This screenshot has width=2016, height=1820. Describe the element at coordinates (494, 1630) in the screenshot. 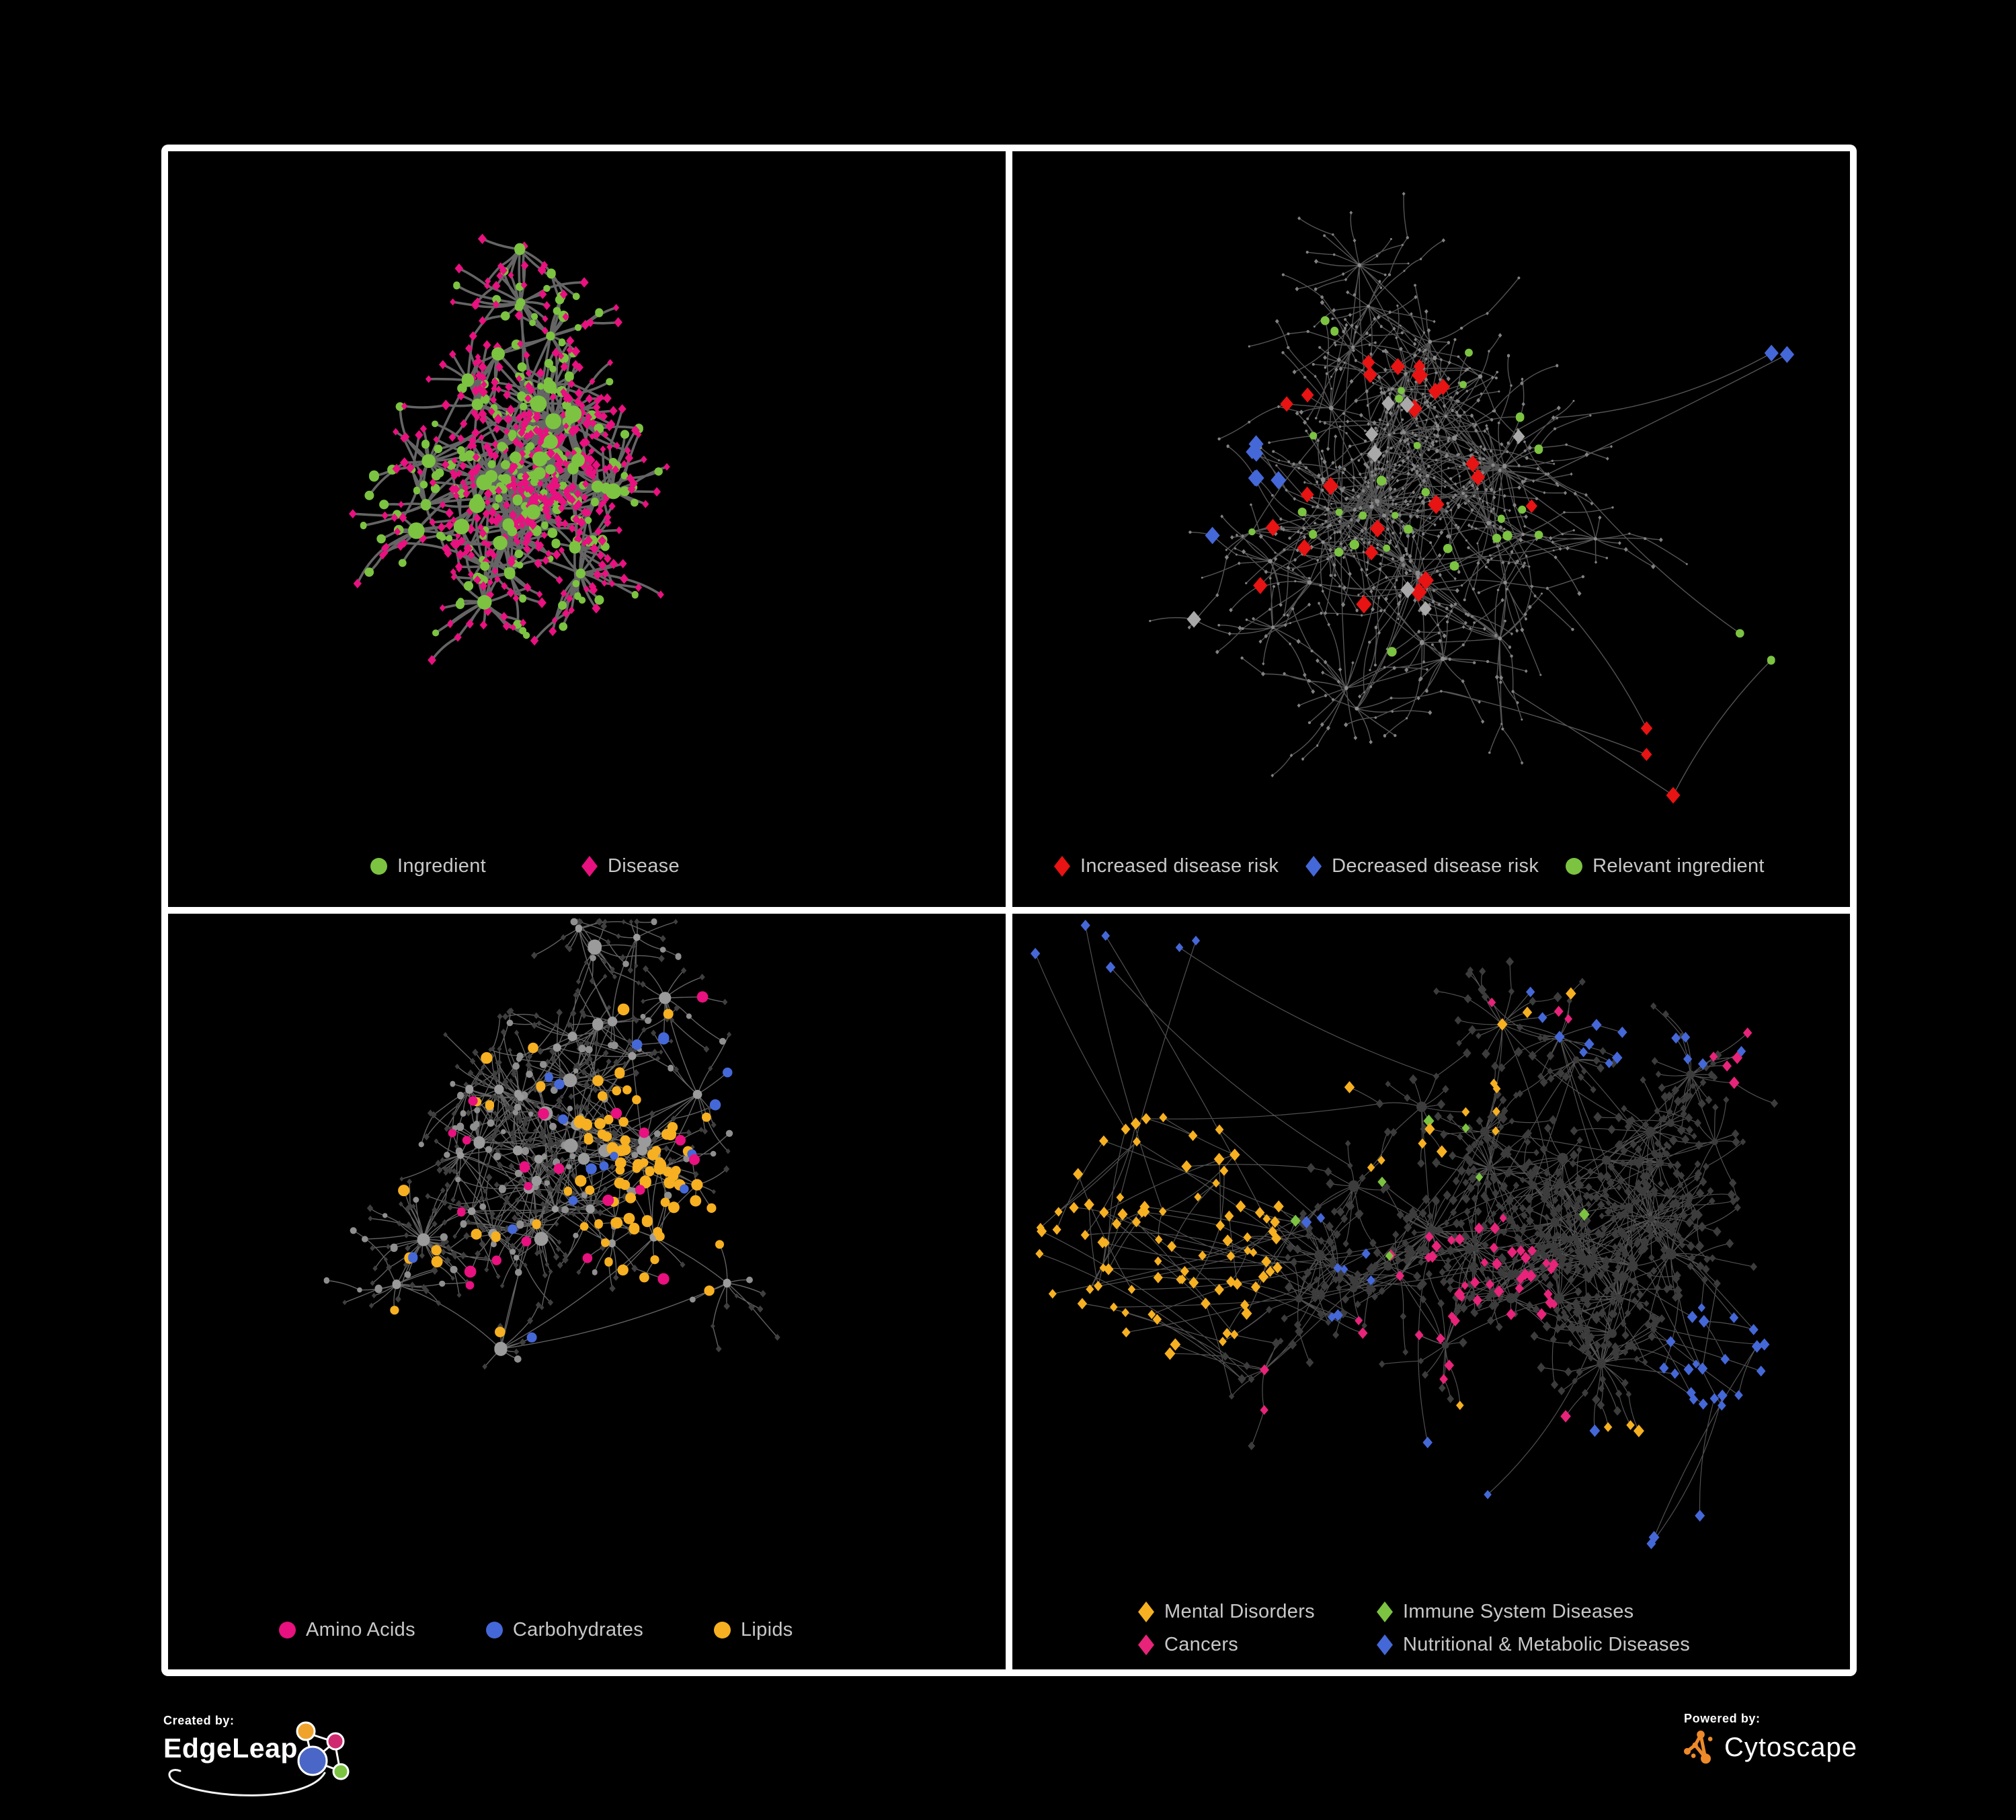

I see `carbohydrates-circle-swatch-icon` at that location.